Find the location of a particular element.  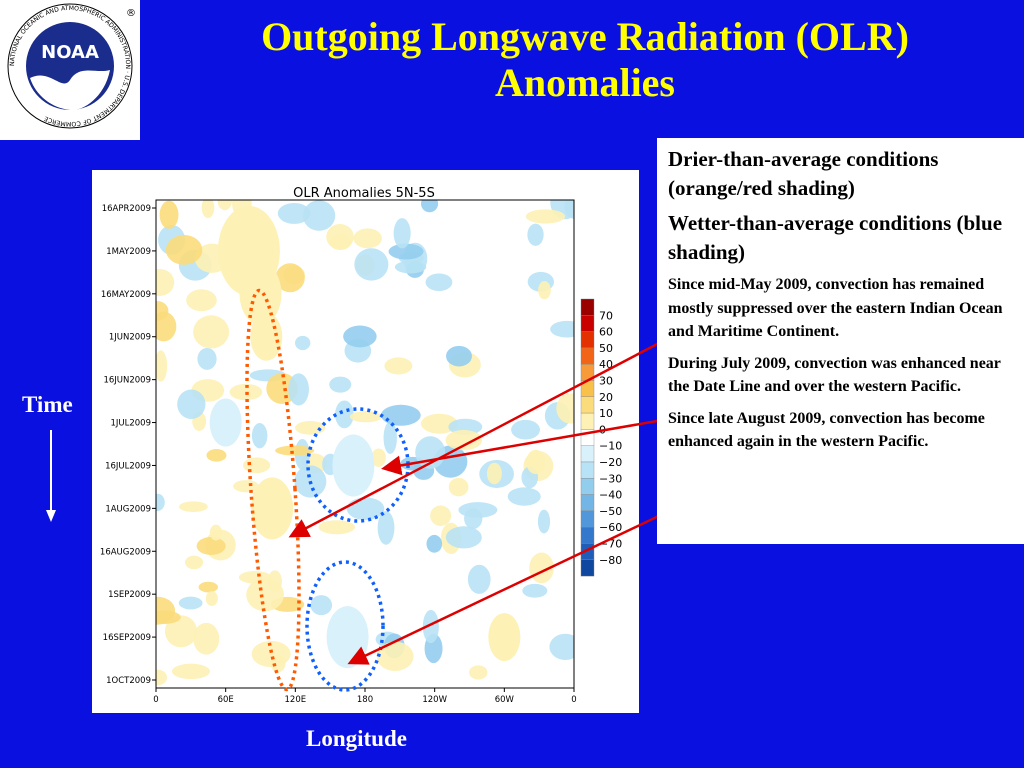

colorbar-label: −60 is located at coordinates (610, 527).